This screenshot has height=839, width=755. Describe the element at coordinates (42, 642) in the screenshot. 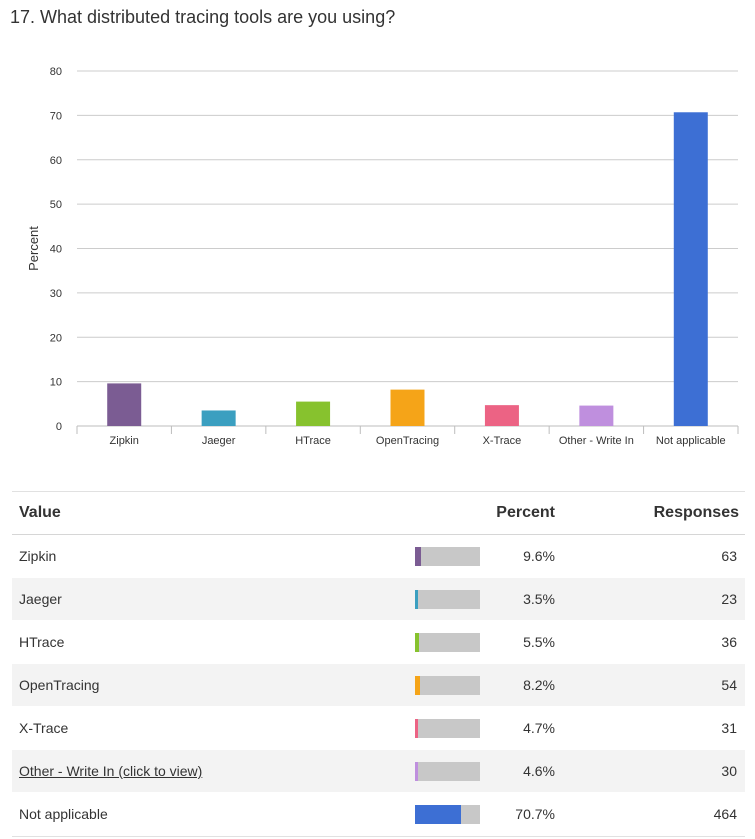

I see `row-value: HTrace` at that location.